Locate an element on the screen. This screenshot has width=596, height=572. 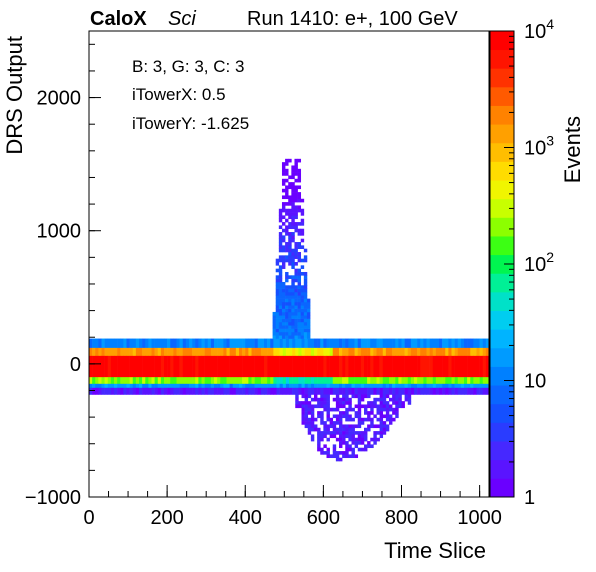
z-tick-label: 102 is located at coordinates (539, 262).